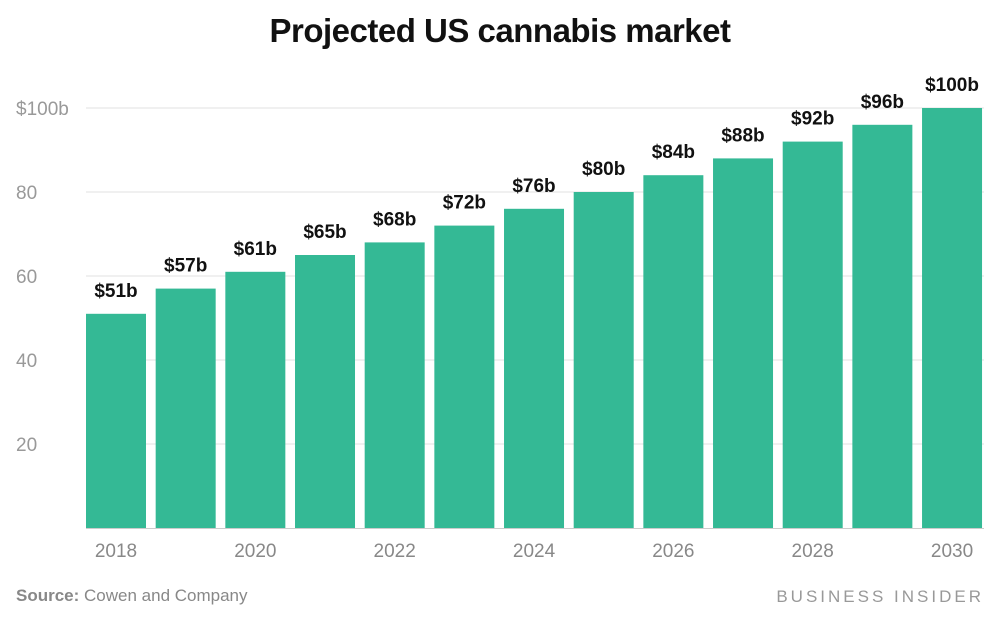 The image size is (1000, 636). Describe the element at coordinates (742, 135) in the screenshot. I see `data-label: $88b` at that location.